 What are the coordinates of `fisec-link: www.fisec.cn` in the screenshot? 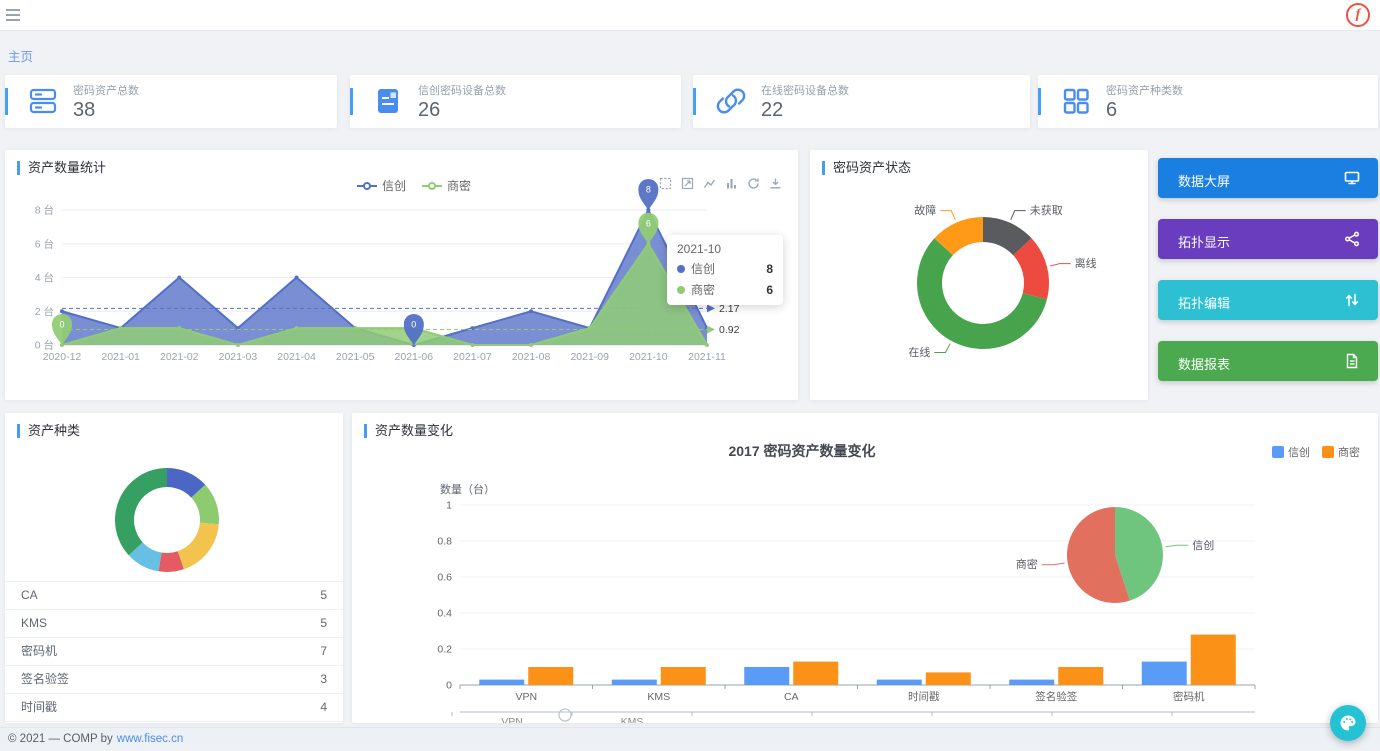 It's located at (150, 739).